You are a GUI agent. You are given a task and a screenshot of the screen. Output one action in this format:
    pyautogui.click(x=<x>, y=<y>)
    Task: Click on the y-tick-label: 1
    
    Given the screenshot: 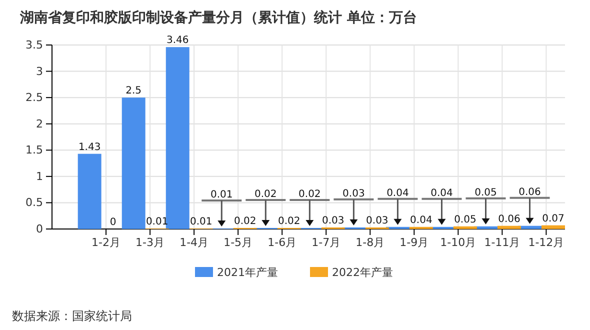 What is the action you would take?
    pyautogui.click(x=39, y=176)
    